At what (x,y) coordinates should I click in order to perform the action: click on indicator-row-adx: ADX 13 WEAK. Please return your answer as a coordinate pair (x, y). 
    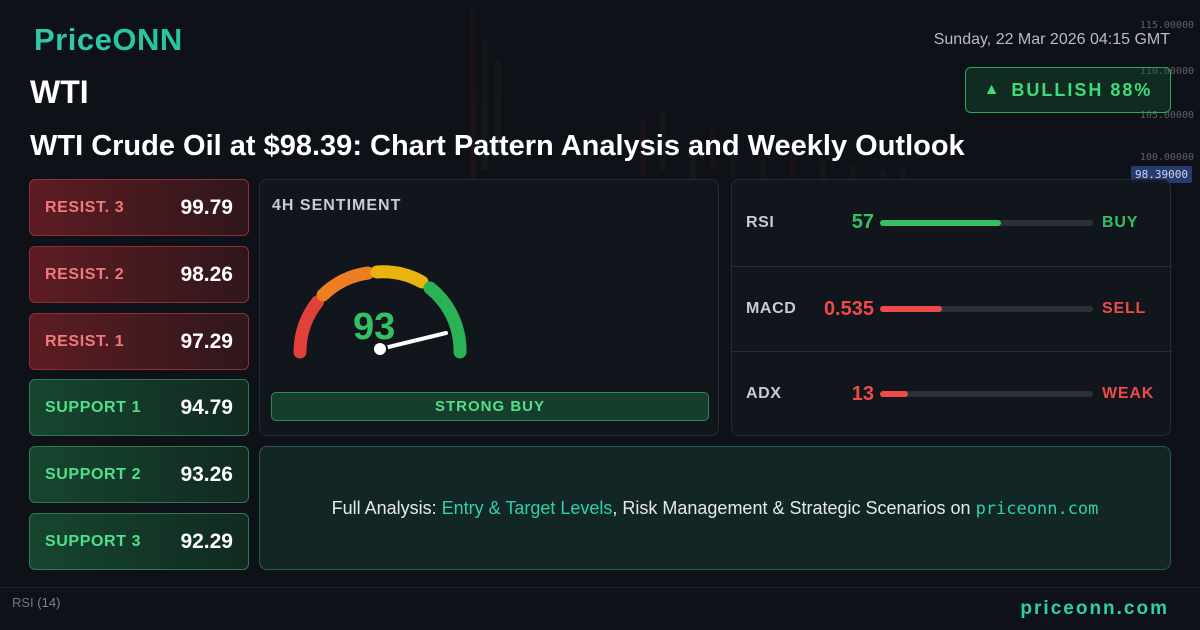
    Looking at the image, I should click on (952, 393).